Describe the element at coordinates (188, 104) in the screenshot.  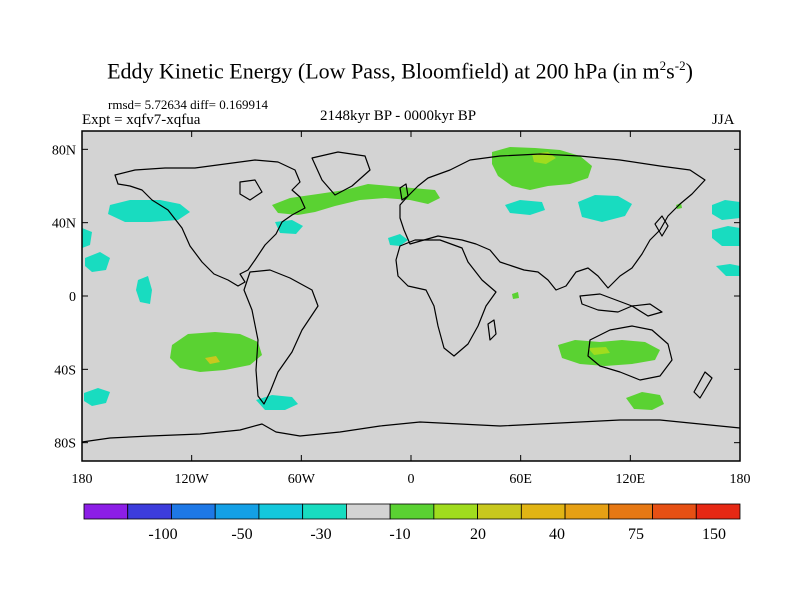
I see `stats-label: rmsd= 5.72634 diff= 0.169914` at that location.